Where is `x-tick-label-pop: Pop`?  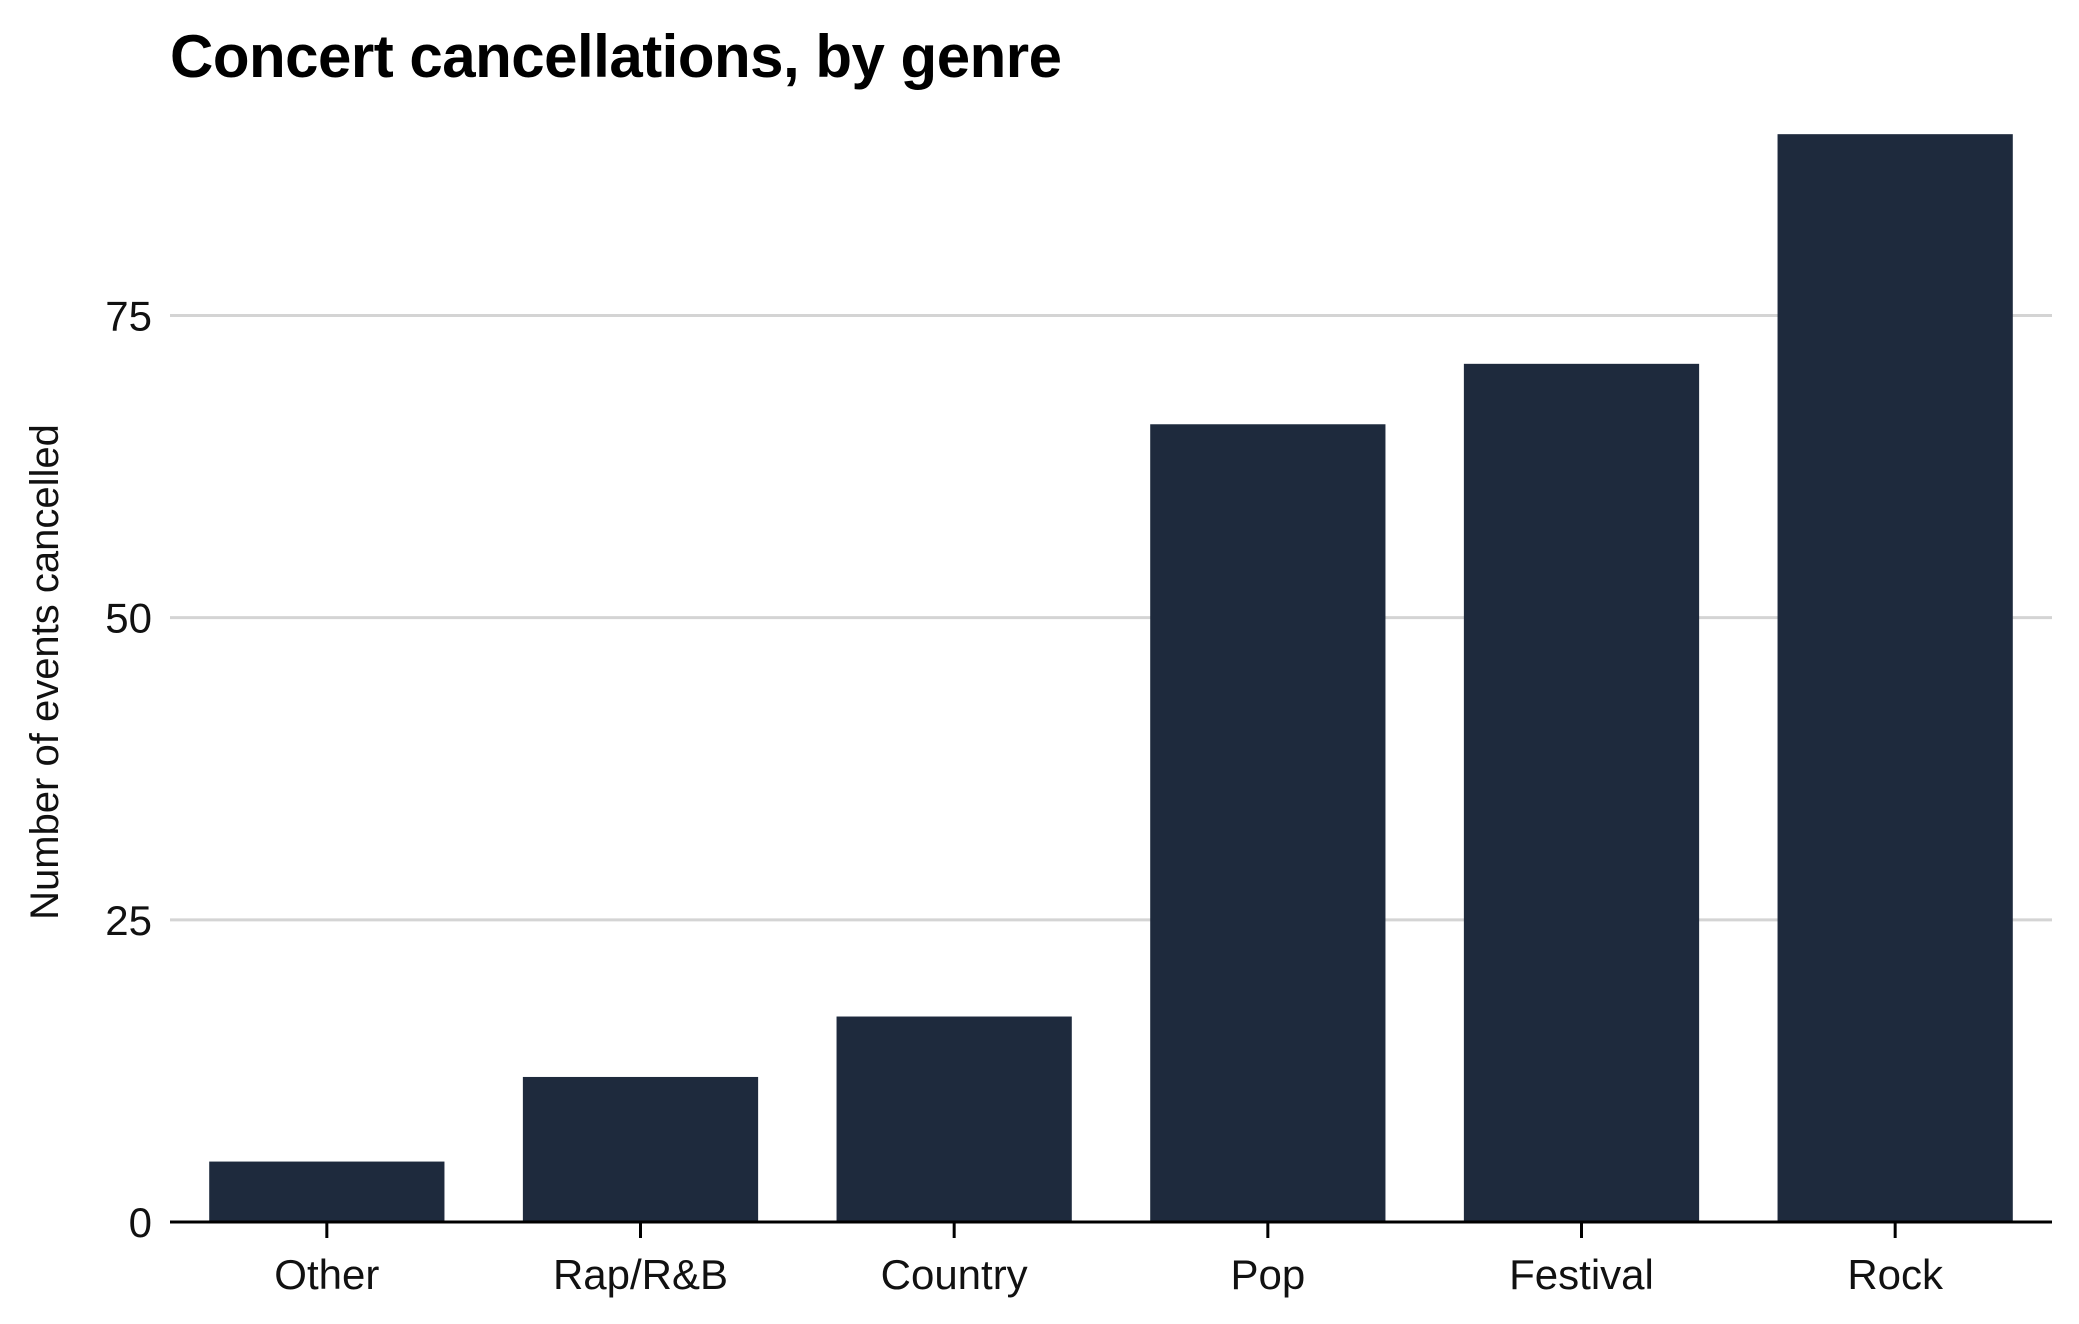
x-tick-label-pop: Pop is located at coordinates (1267, 1274).